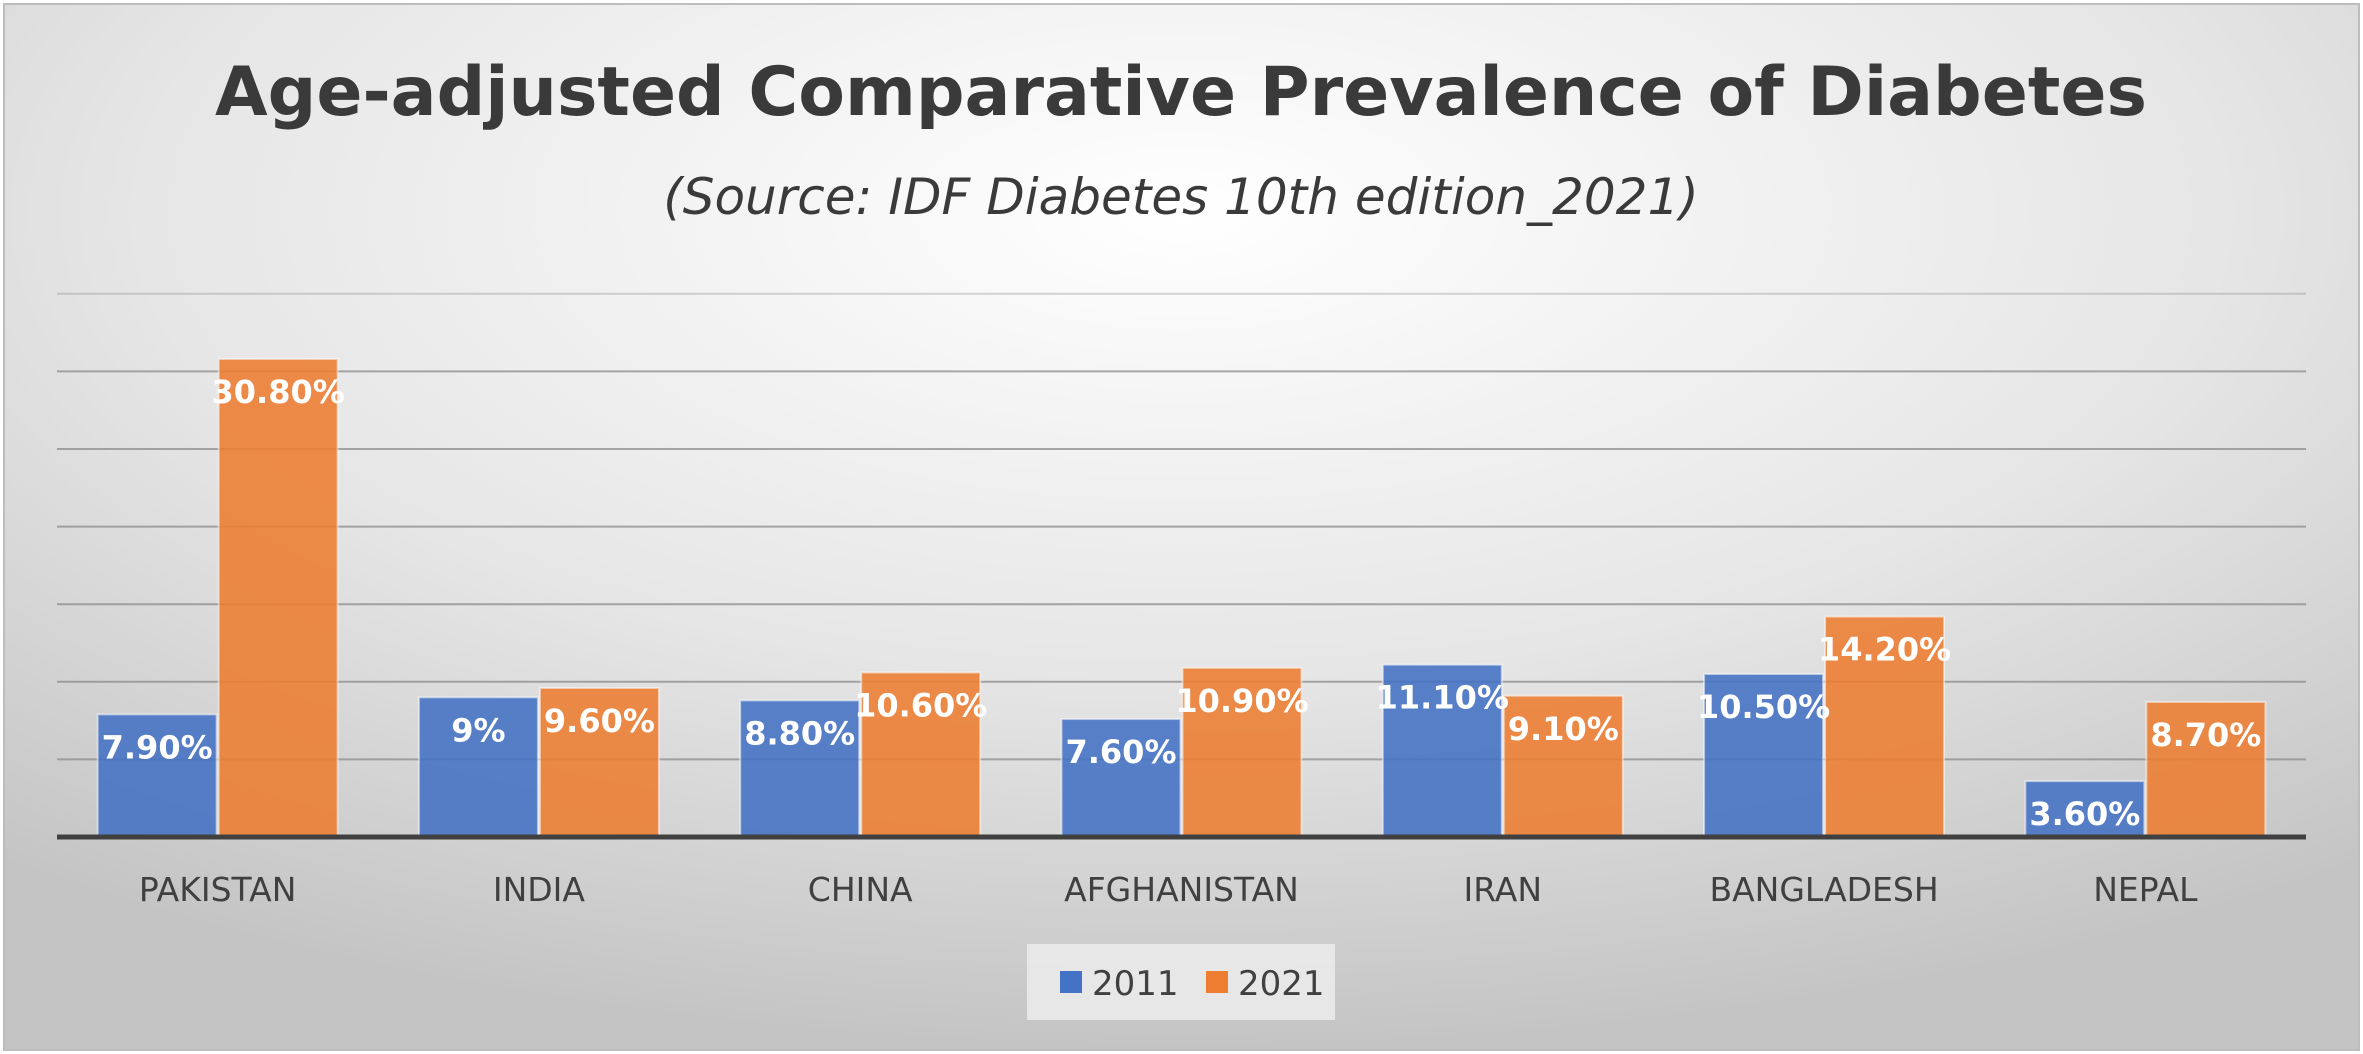 The width and height of the screenshot is (2363, 1054). Describe the element at coordinates (478, 767) in the screenshot. I see `bar-2011-india` at that location.